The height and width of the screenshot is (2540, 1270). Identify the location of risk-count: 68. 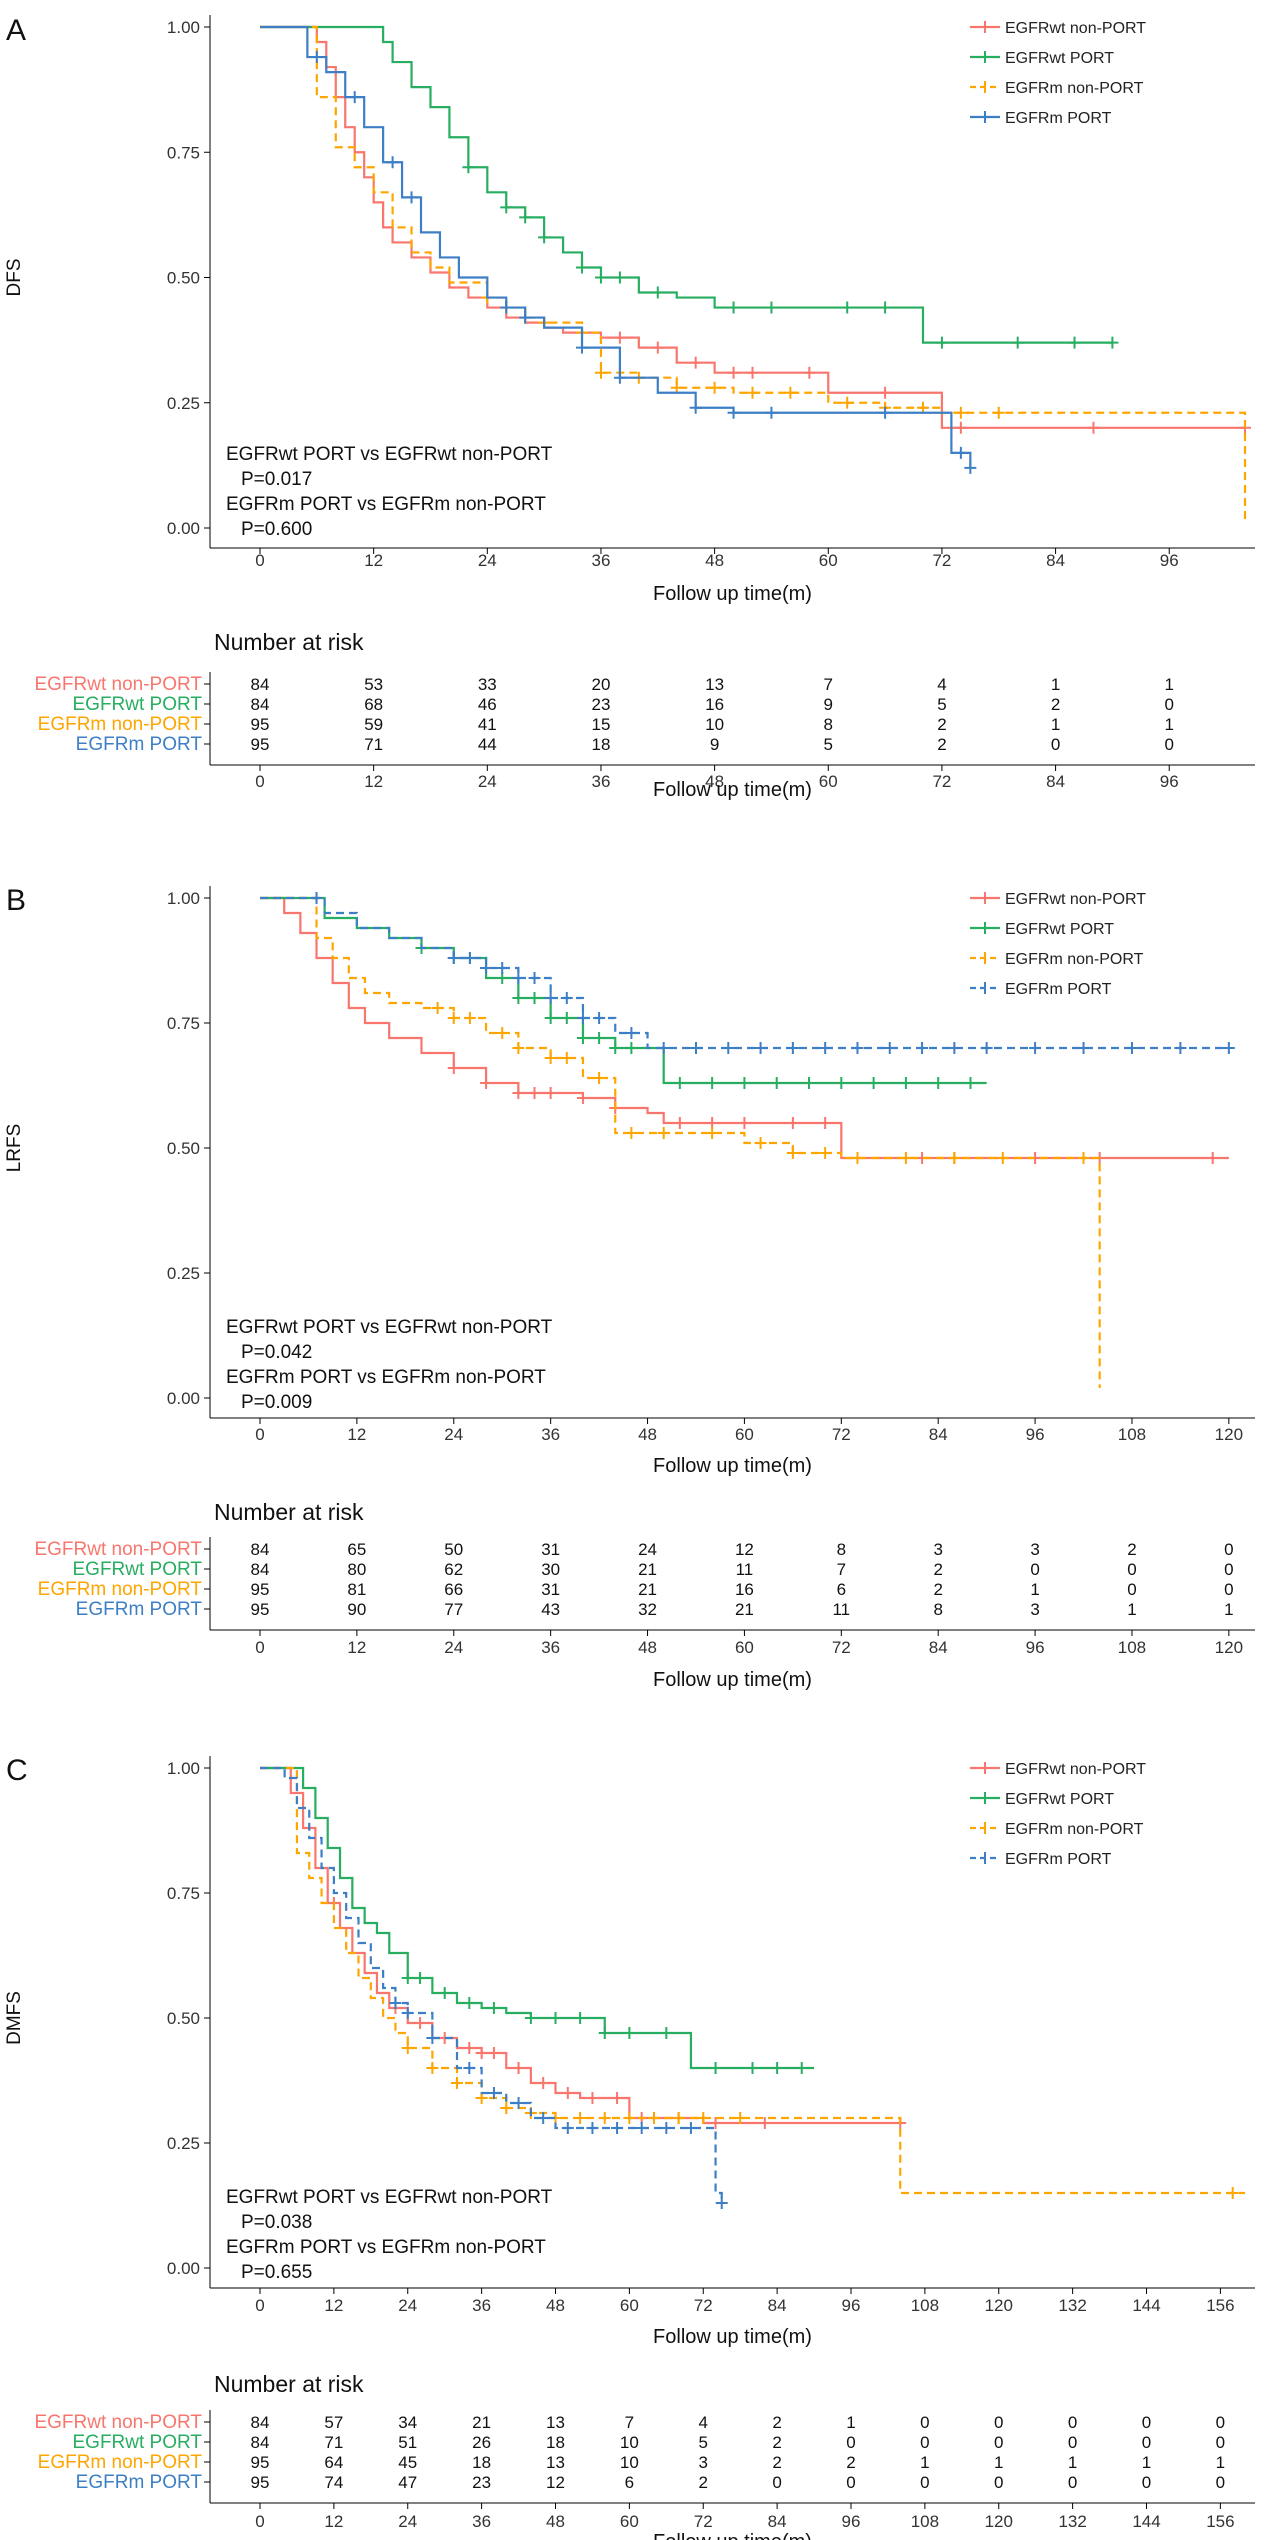
(373, 704).